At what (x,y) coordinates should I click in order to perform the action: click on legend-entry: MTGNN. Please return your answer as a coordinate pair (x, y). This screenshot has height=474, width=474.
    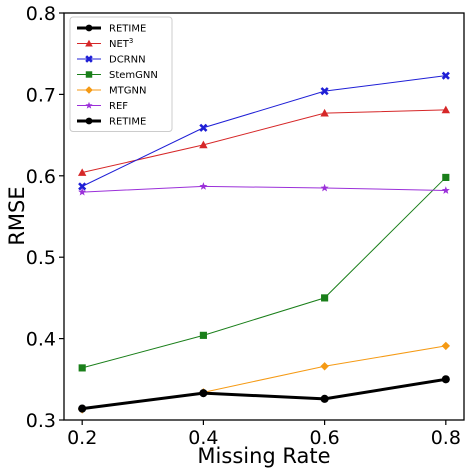
    Looking at the image, I should click on (111, 91).